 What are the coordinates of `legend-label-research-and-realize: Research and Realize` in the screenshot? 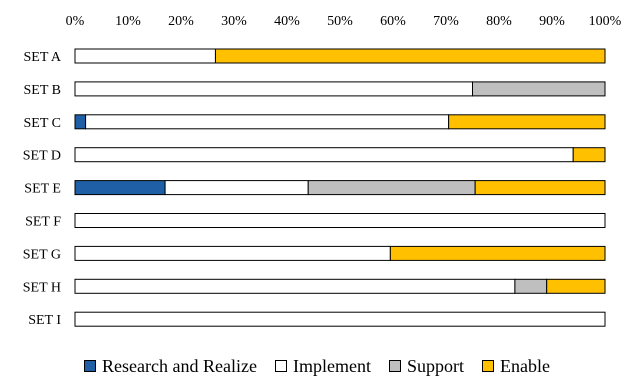 It's located at (179, 365).